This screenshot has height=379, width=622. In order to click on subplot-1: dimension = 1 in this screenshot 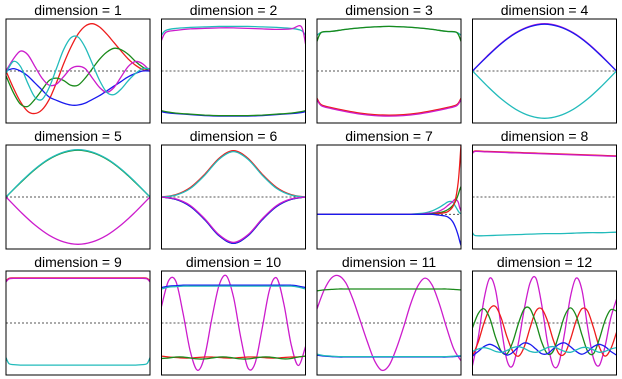, I will do `click(78, 63)`.